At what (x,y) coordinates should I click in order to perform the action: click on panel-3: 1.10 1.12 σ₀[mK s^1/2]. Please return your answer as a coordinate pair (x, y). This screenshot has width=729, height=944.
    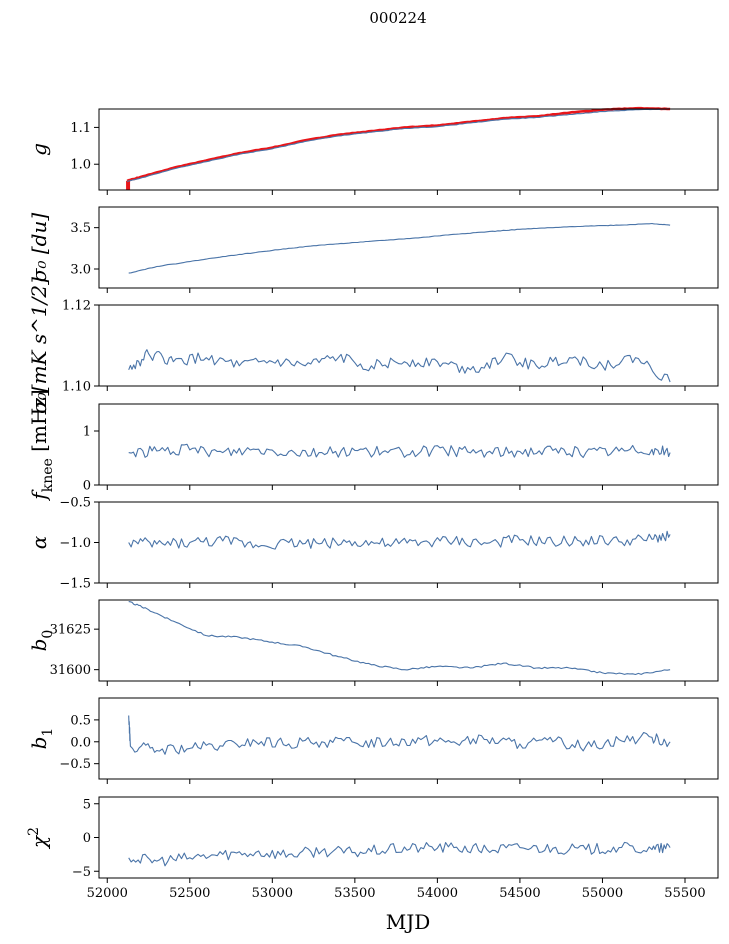
    Looking at the image, I should click on (373, 345).